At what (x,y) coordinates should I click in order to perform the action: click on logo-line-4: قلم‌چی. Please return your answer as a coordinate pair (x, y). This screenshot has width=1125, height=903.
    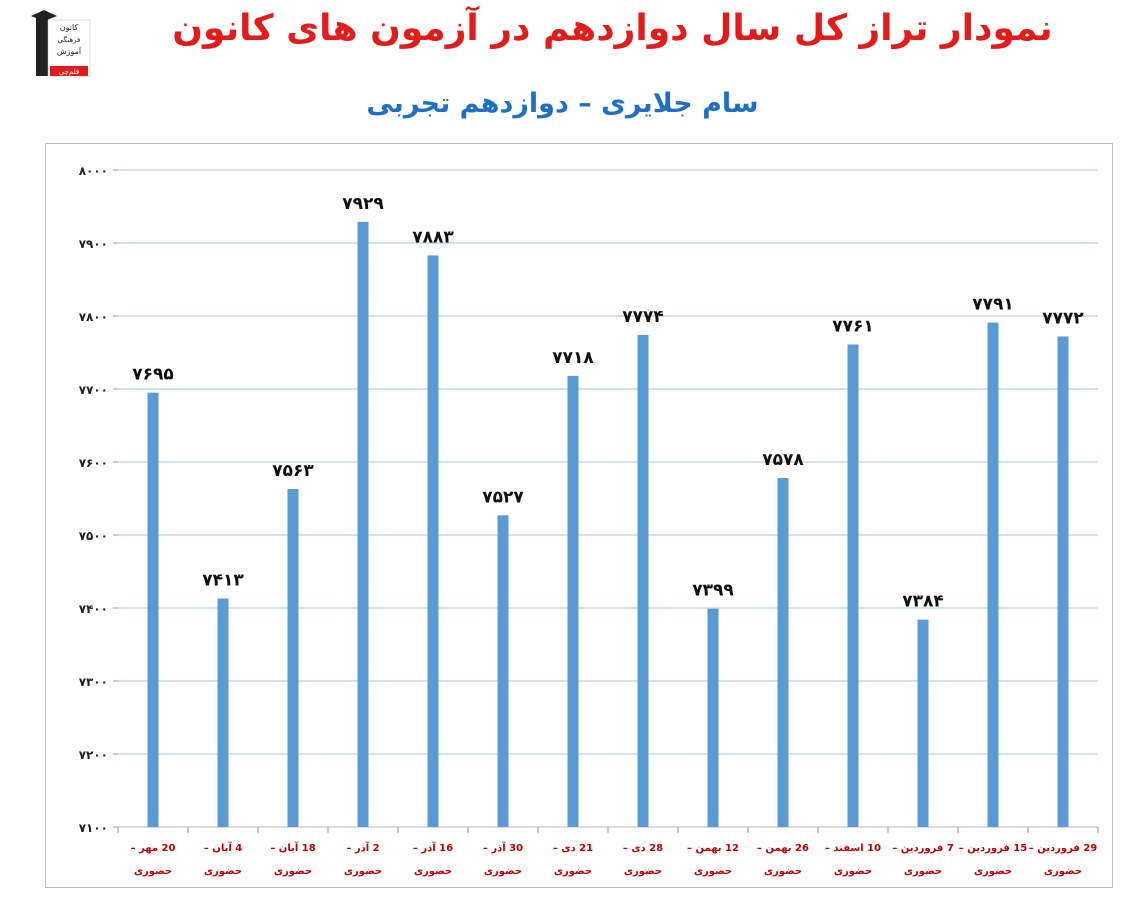
    Looking at the image, I should click on (69, 72).